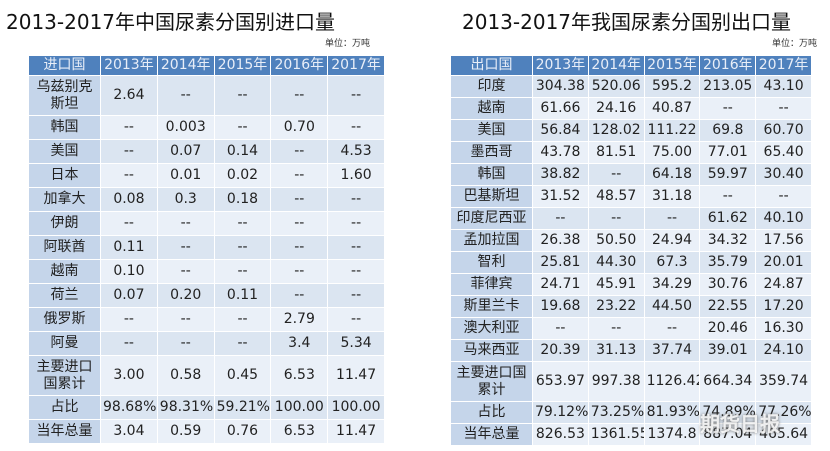  What do you see at coordinates (728, 152) in the screenshot?
I see `cell: 77.01` at bounding box center [728, 152].